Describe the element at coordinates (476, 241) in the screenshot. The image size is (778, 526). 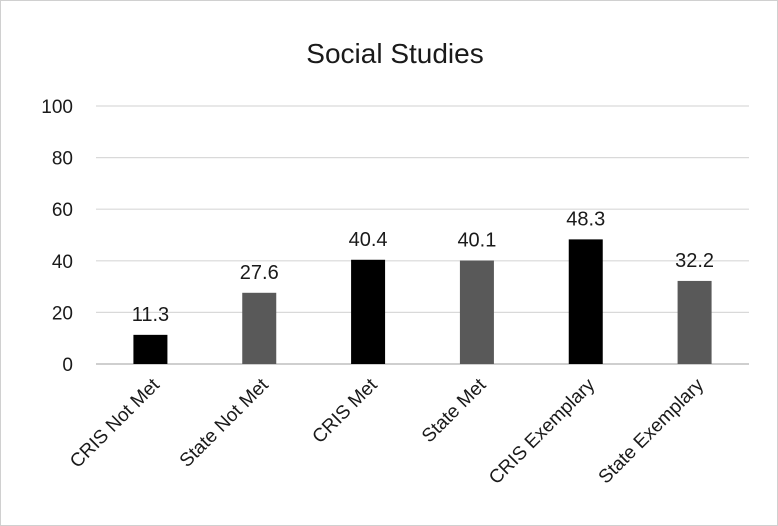
I see `data-label: 40.1` at that location.